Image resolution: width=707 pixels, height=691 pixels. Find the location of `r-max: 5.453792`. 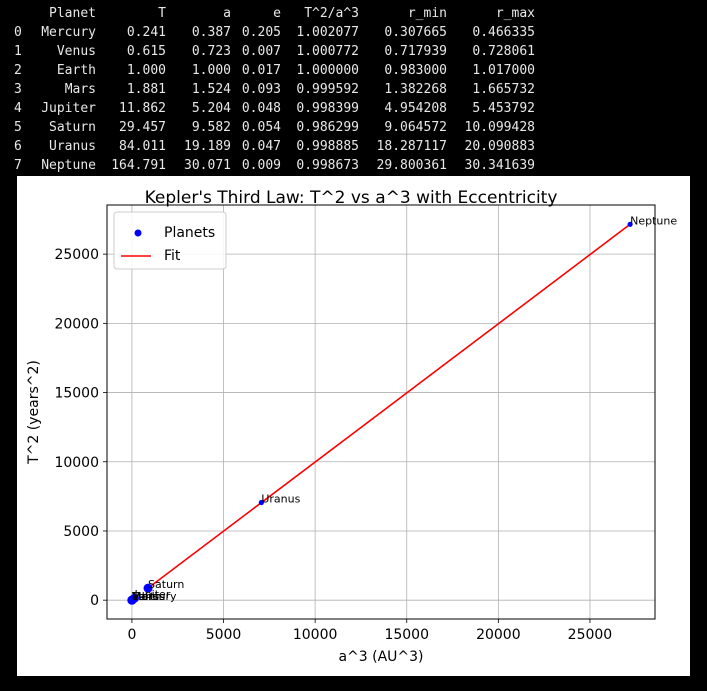

r-max: 5.453792 is located at coordinates (503, 108).